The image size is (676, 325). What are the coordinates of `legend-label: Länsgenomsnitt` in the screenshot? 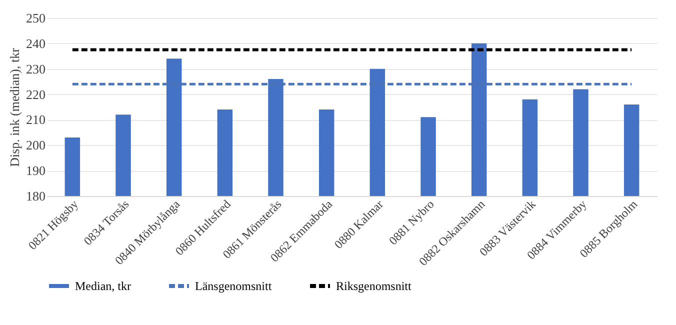 It's located at (233, 286).